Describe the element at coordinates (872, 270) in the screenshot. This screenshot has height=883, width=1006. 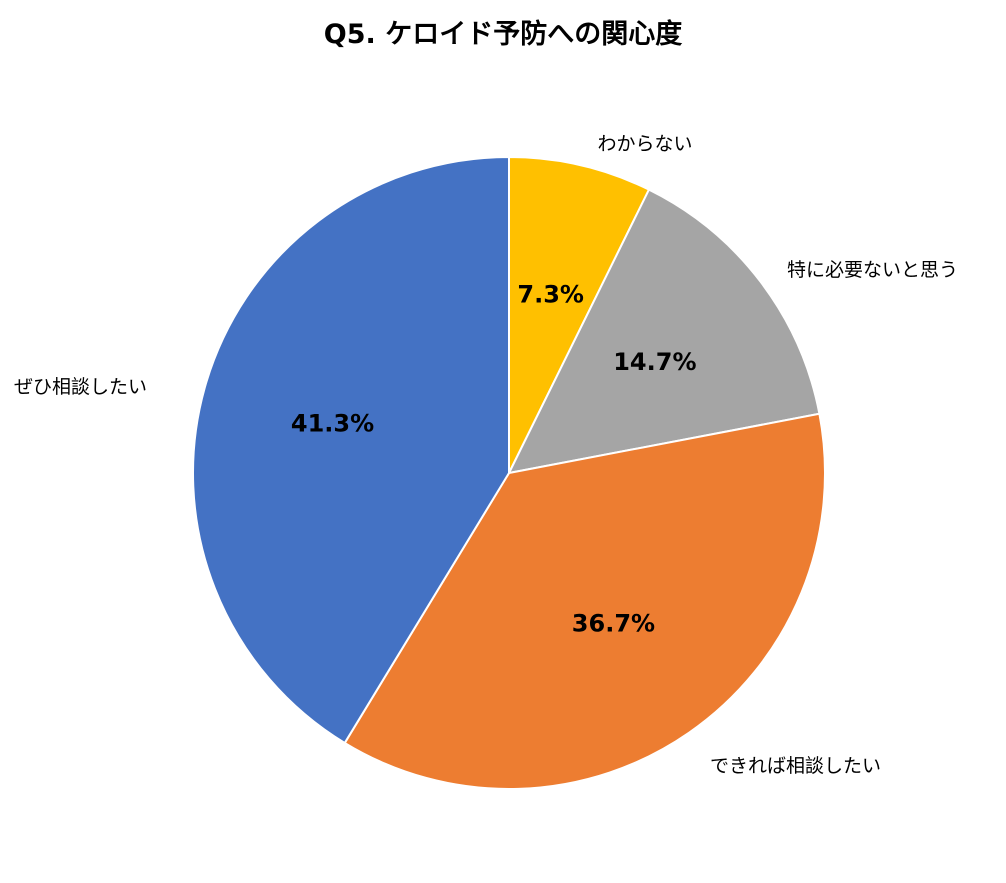
I see `slice-category-label: 特に必要ないと思う` at that location.